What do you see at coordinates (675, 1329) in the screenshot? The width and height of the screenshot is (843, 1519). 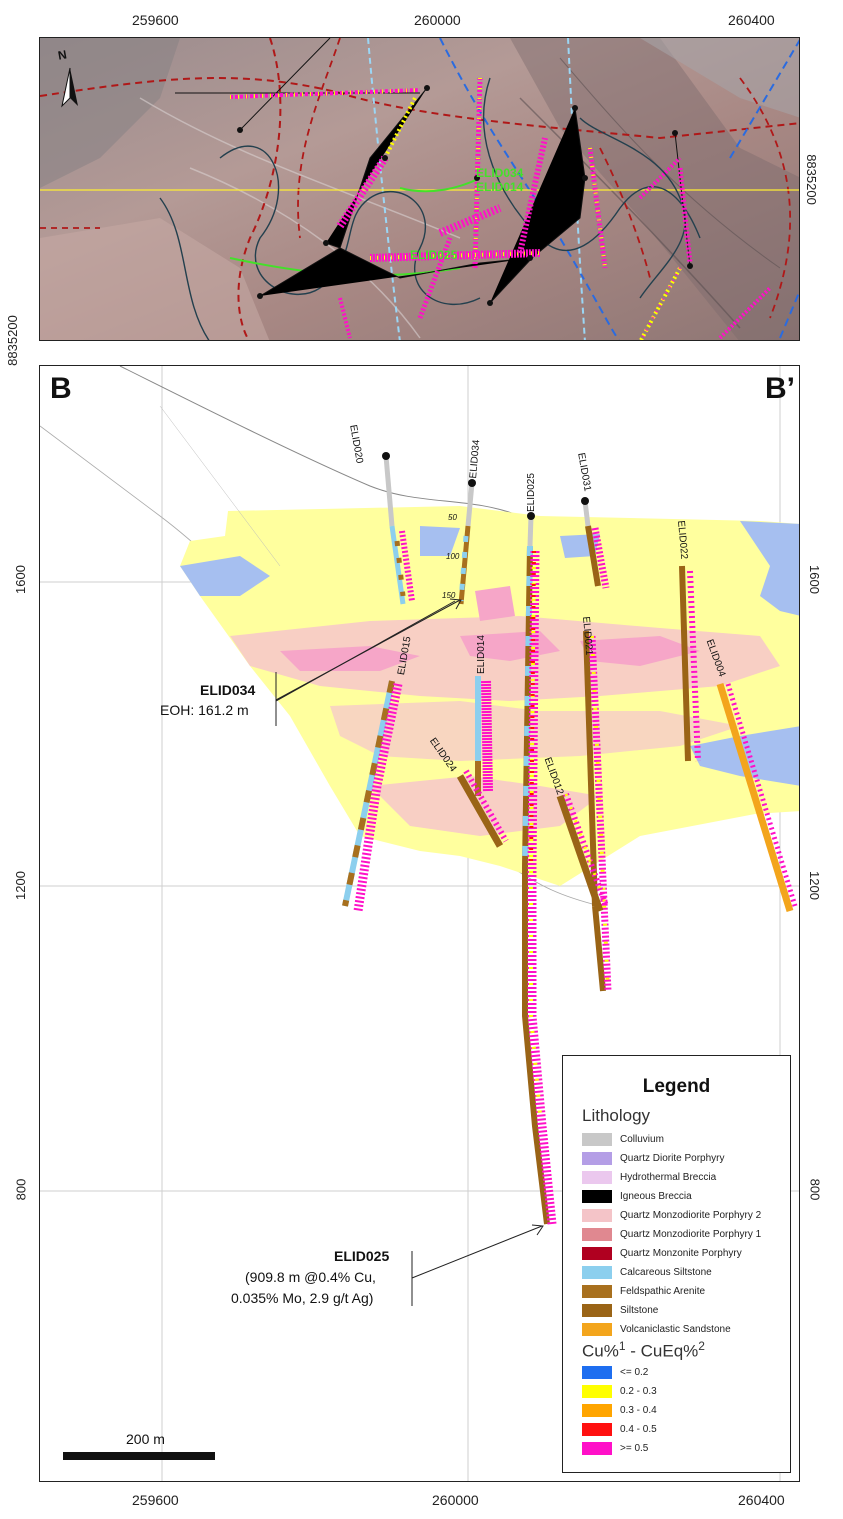 I see `legend-lithology-label: Volcaniclastic Sandstone` at bounding box center [675, 1329].